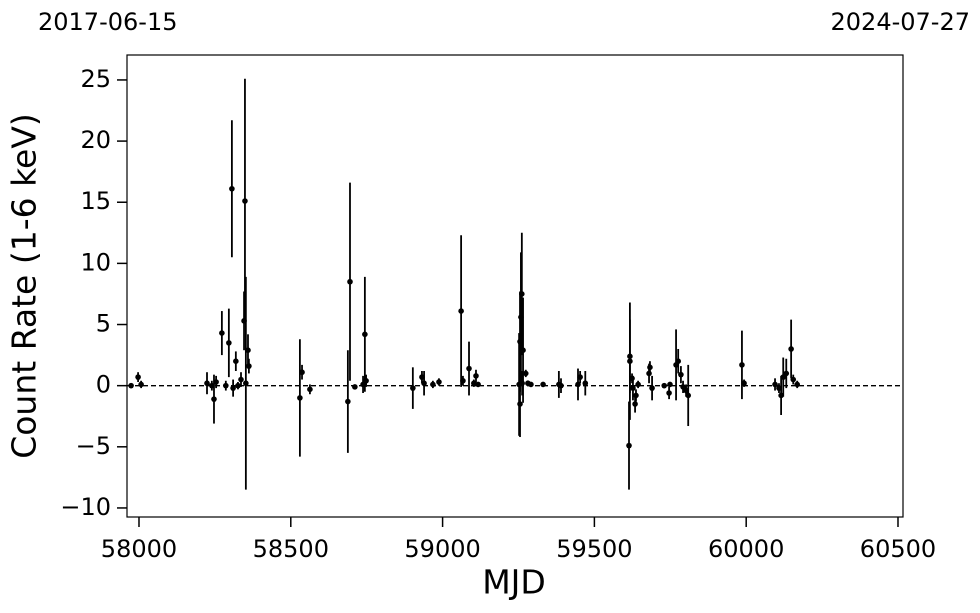 This screenshot has width=980, height=613. I want to click on y-tick-label: 25, so click(95, 79).